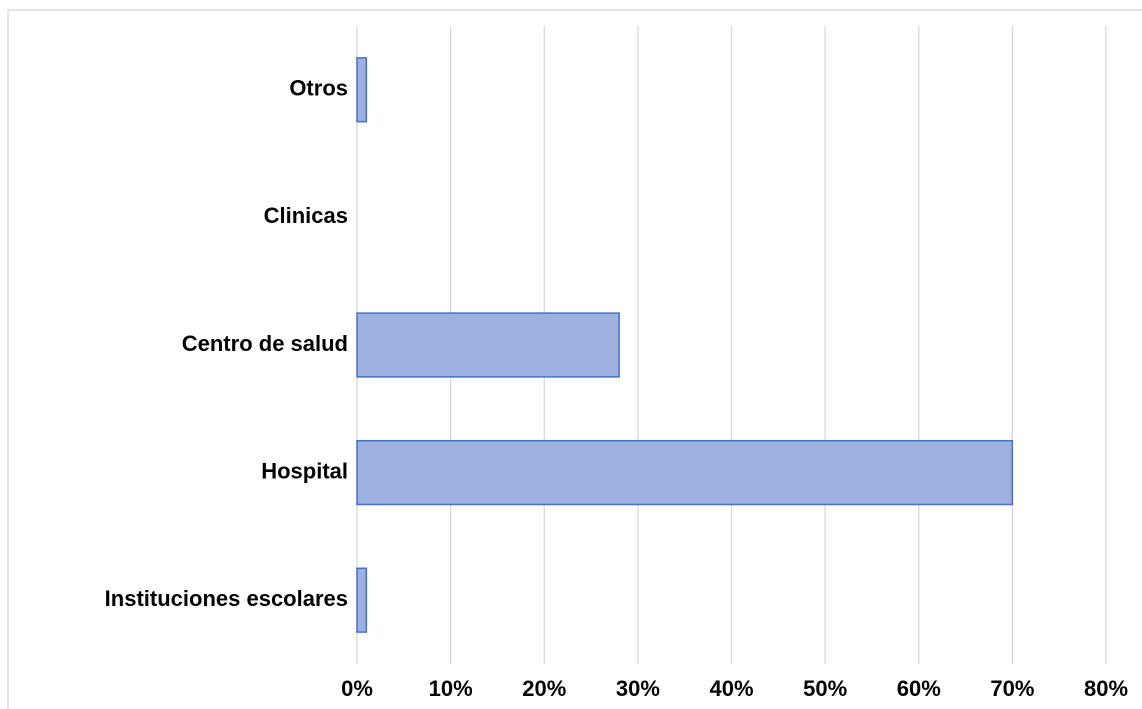 This screenshot has height=709, width=1142. Describe the element at coordinates (226, 598) in the screenshot. I see `y-tick-label: Instituciones escolares` at that location.